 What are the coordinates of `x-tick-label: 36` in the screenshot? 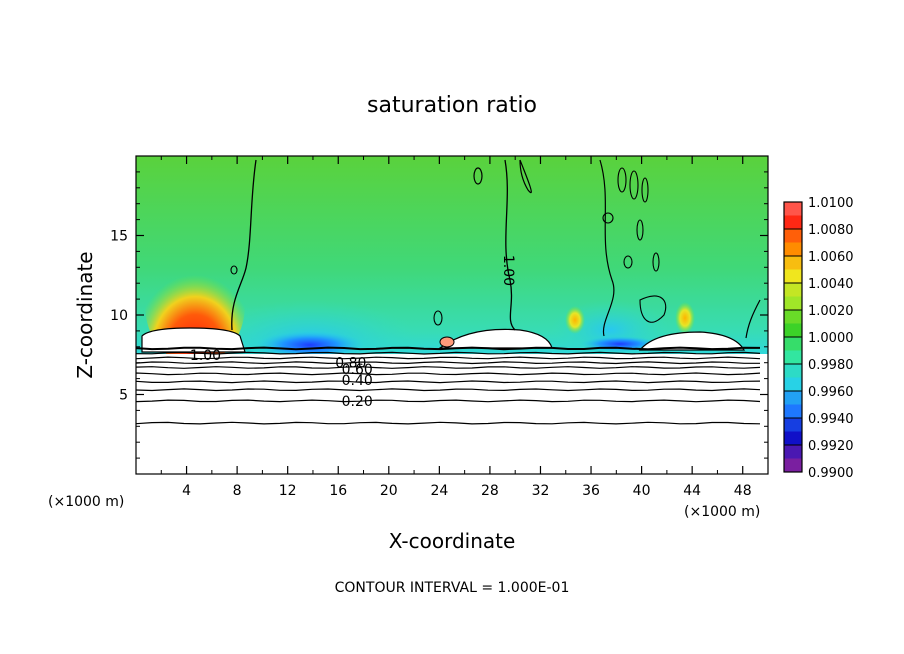 It's located at (591, 491).